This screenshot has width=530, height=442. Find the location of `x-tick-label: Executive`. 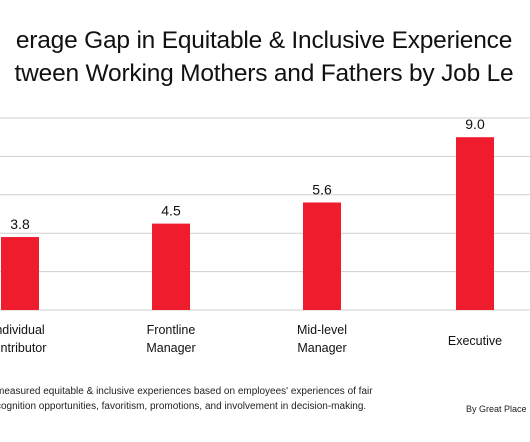

x-tick-label: Executive is located at coordinates (475, 341).